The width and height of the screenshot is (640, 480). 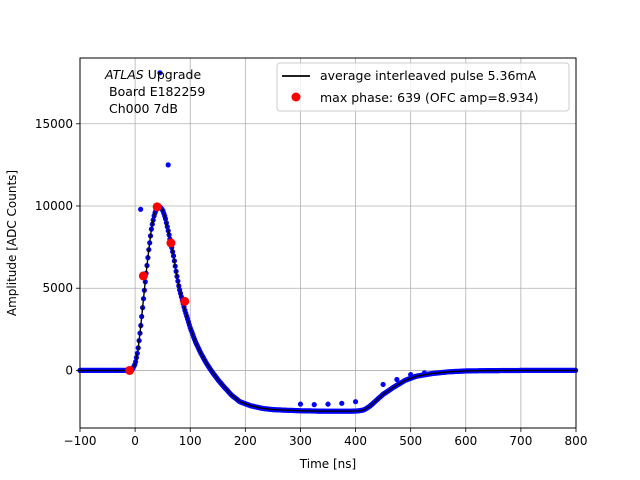 What do you see at coordinates (124, 74) in the screenshot?
I see `annotation-atlas: ATLAS` at bounding box center [124, 74].